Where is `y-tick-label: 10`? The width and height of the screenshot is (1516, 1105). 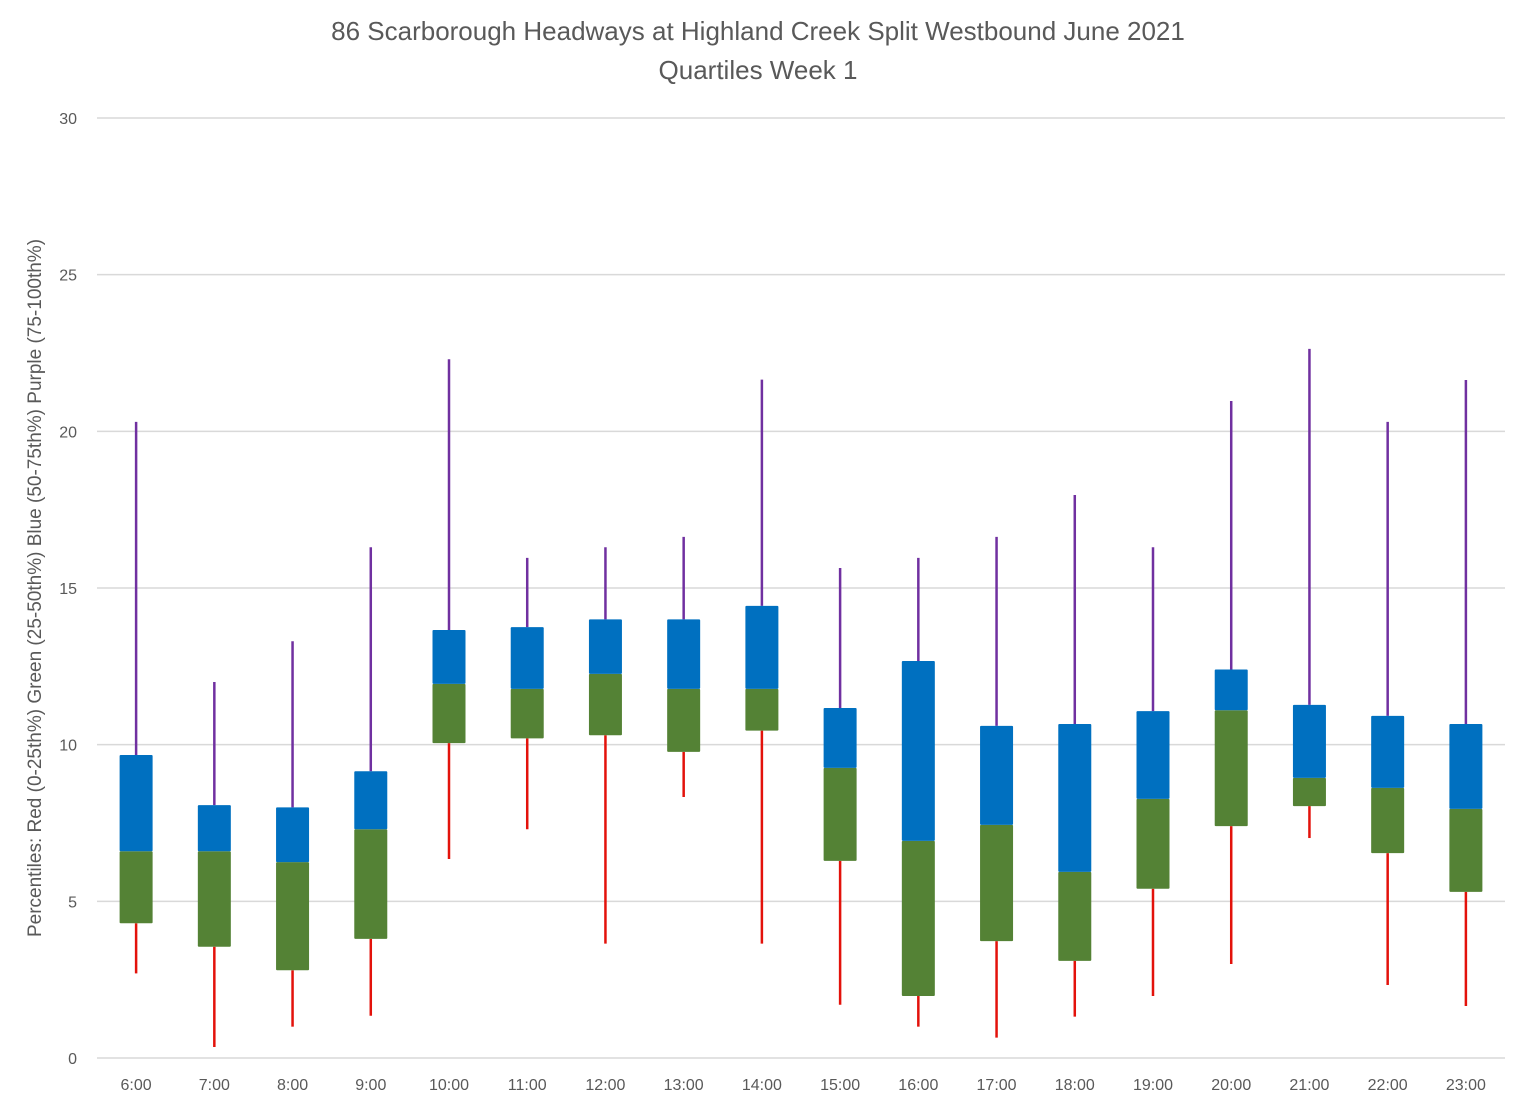
y-tick-label: 10 is located at coordinates (68, 746).